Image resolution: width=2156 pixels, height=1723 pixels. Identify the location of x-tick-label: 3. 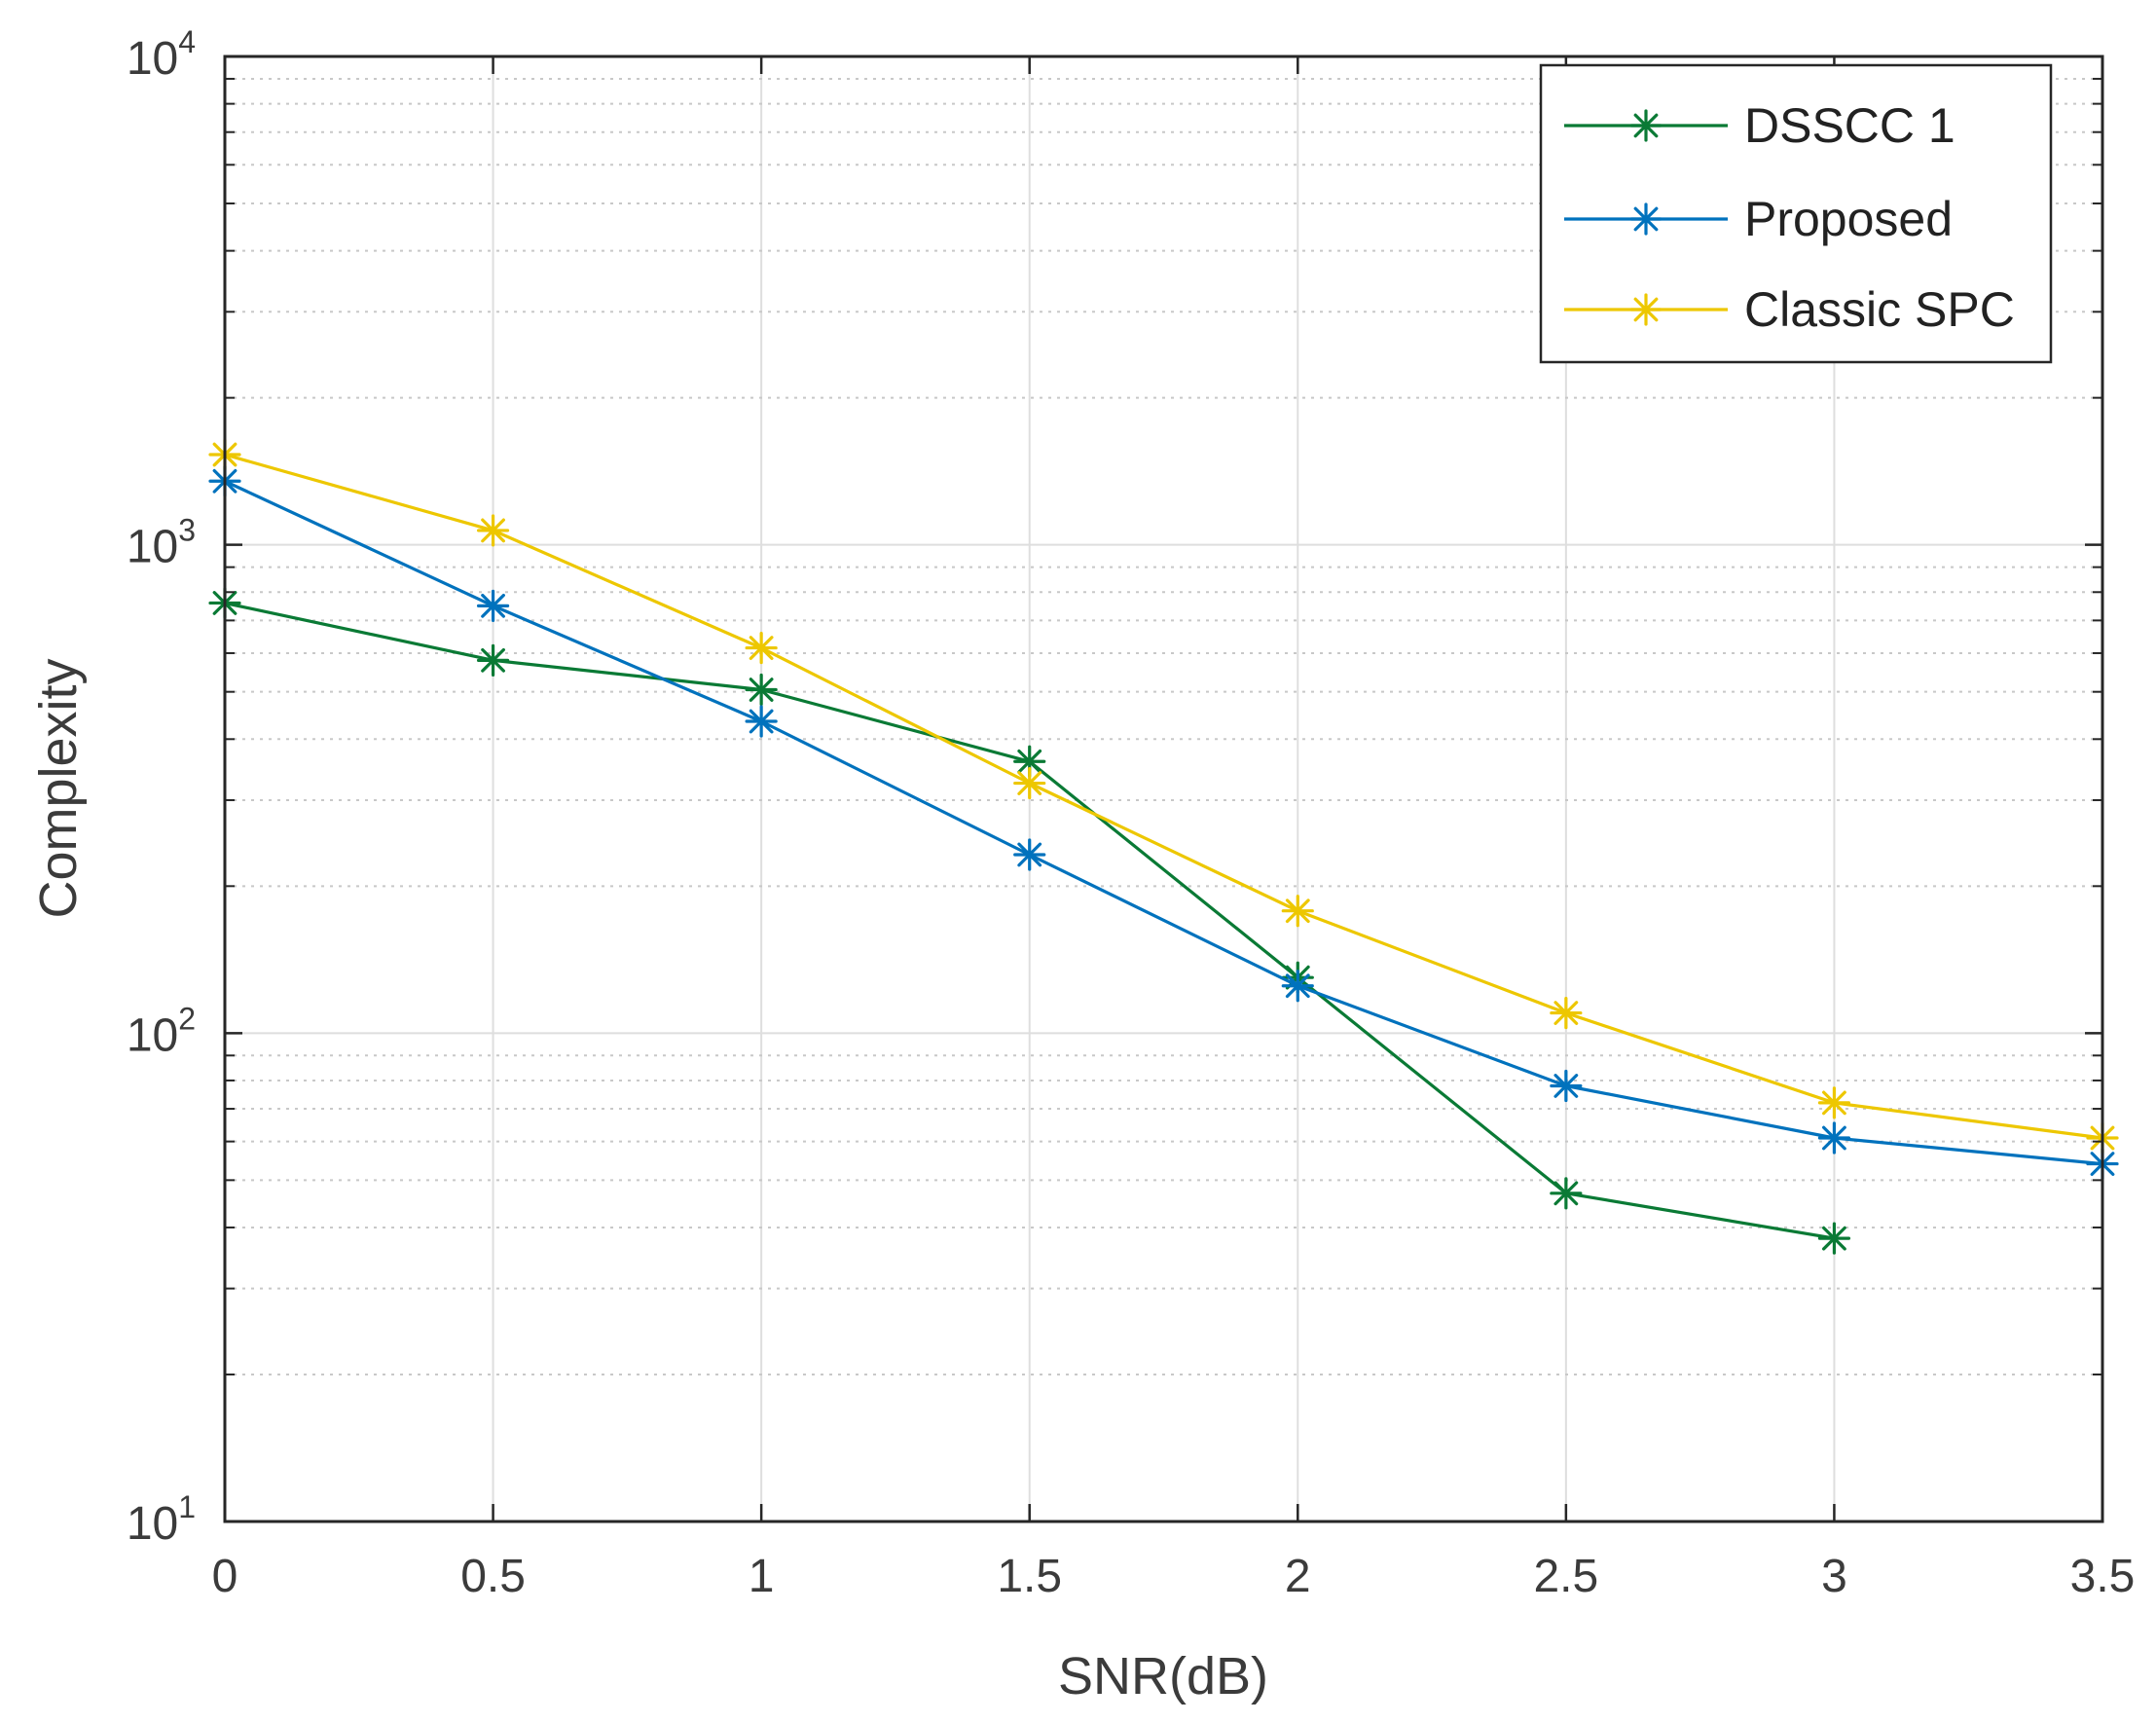
(1834, 1577).